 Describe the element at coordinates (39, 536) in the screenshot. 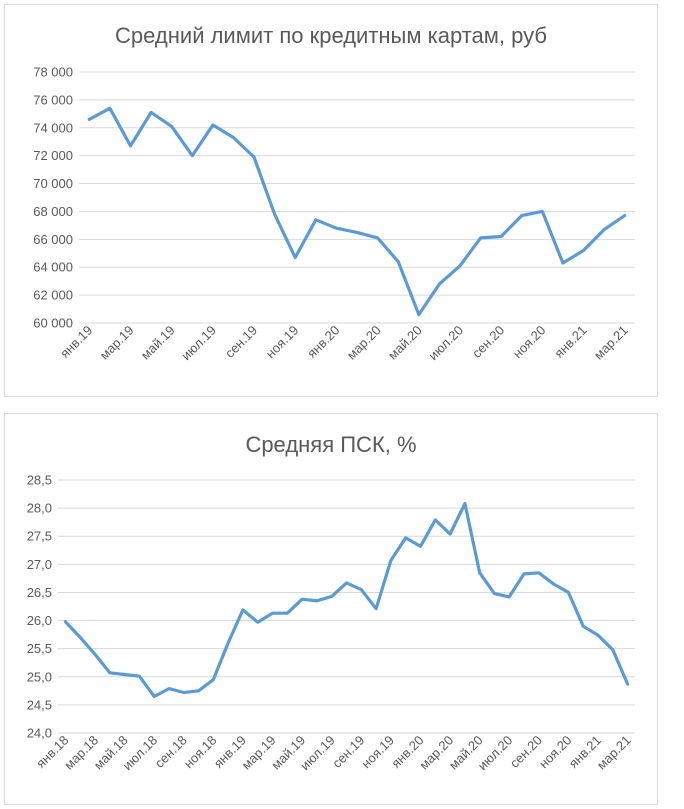

I see `y-tick-label: 27,5` at that location.